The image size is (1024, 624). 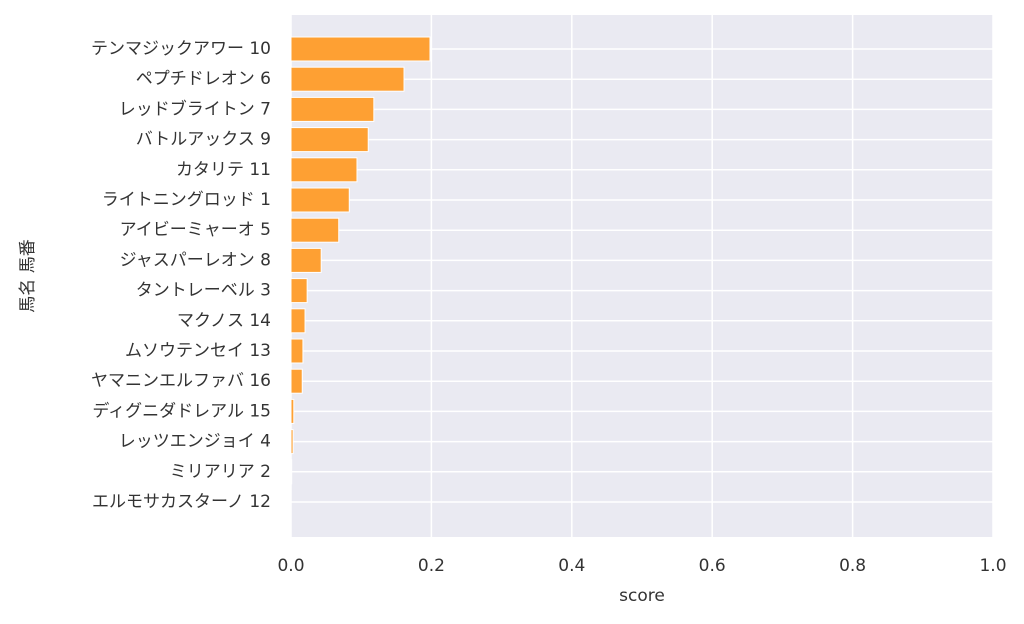 I want to click on y-tick-label: テンマジックアワー 10, so click(x=181, y=49).